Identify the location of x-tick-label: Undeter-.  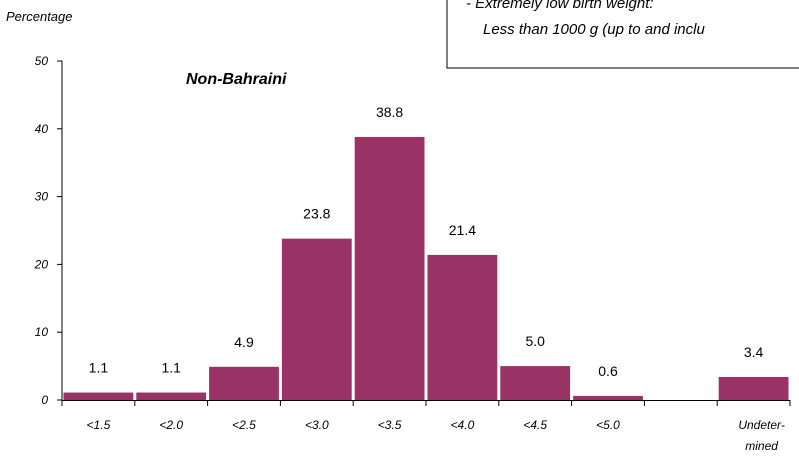
(761, 425).